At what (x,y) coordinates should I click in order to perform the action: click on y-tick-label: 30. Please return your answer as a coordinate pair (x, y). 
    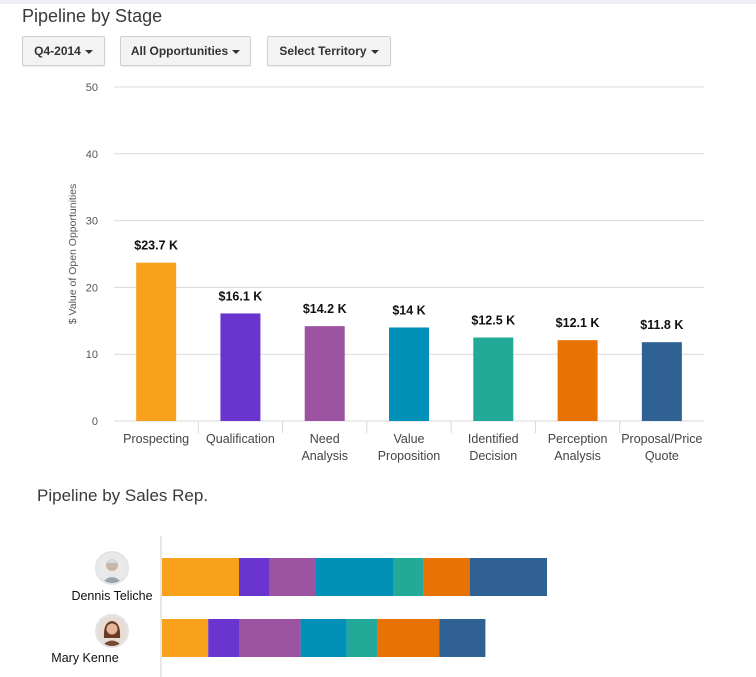
    Looking at the image, I should click on (92, 222).